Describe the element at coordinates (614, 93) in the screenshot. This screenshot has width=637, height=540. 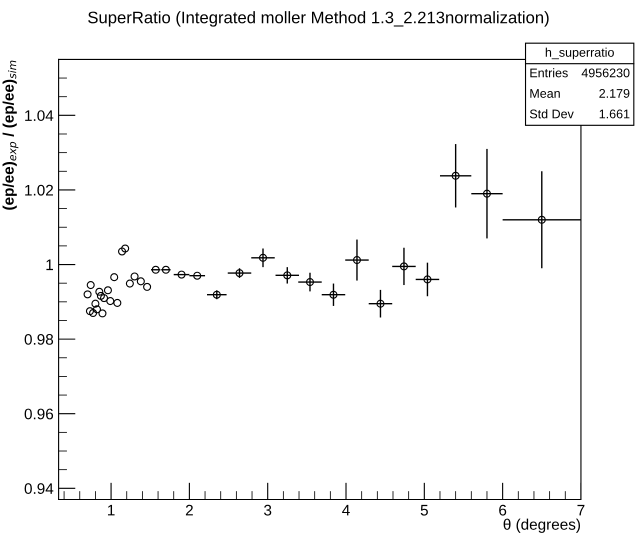
I see `text: 2.179` at that location.